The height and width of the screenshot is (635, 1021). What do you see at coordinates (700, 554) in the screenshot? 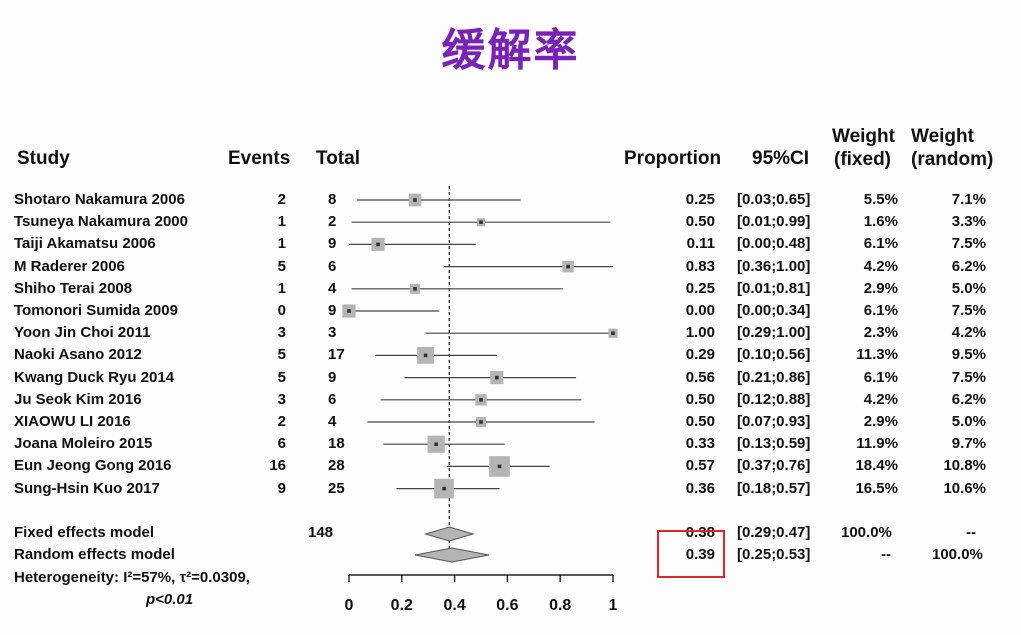
I see `random-model-proportion: 0.39` at bounding box center [700, 554].